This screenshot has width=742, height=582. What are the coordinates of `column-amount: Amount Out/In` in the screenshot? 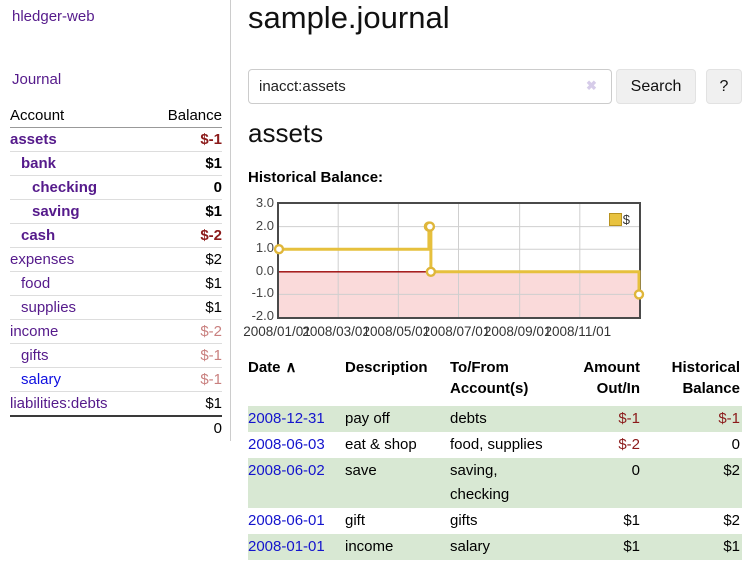 It's located at (611, 378).